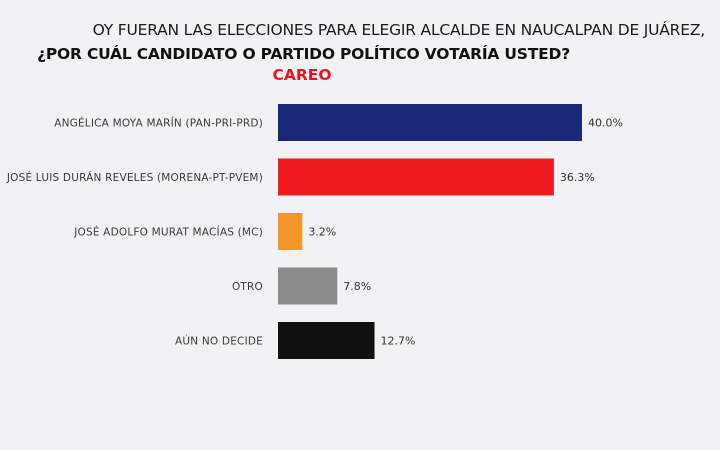  What do you see at coordinates (219, 341) in the screenshot?
I see `category-label-5: AÚN NO DECIDE` at bounding box center [219, 341].